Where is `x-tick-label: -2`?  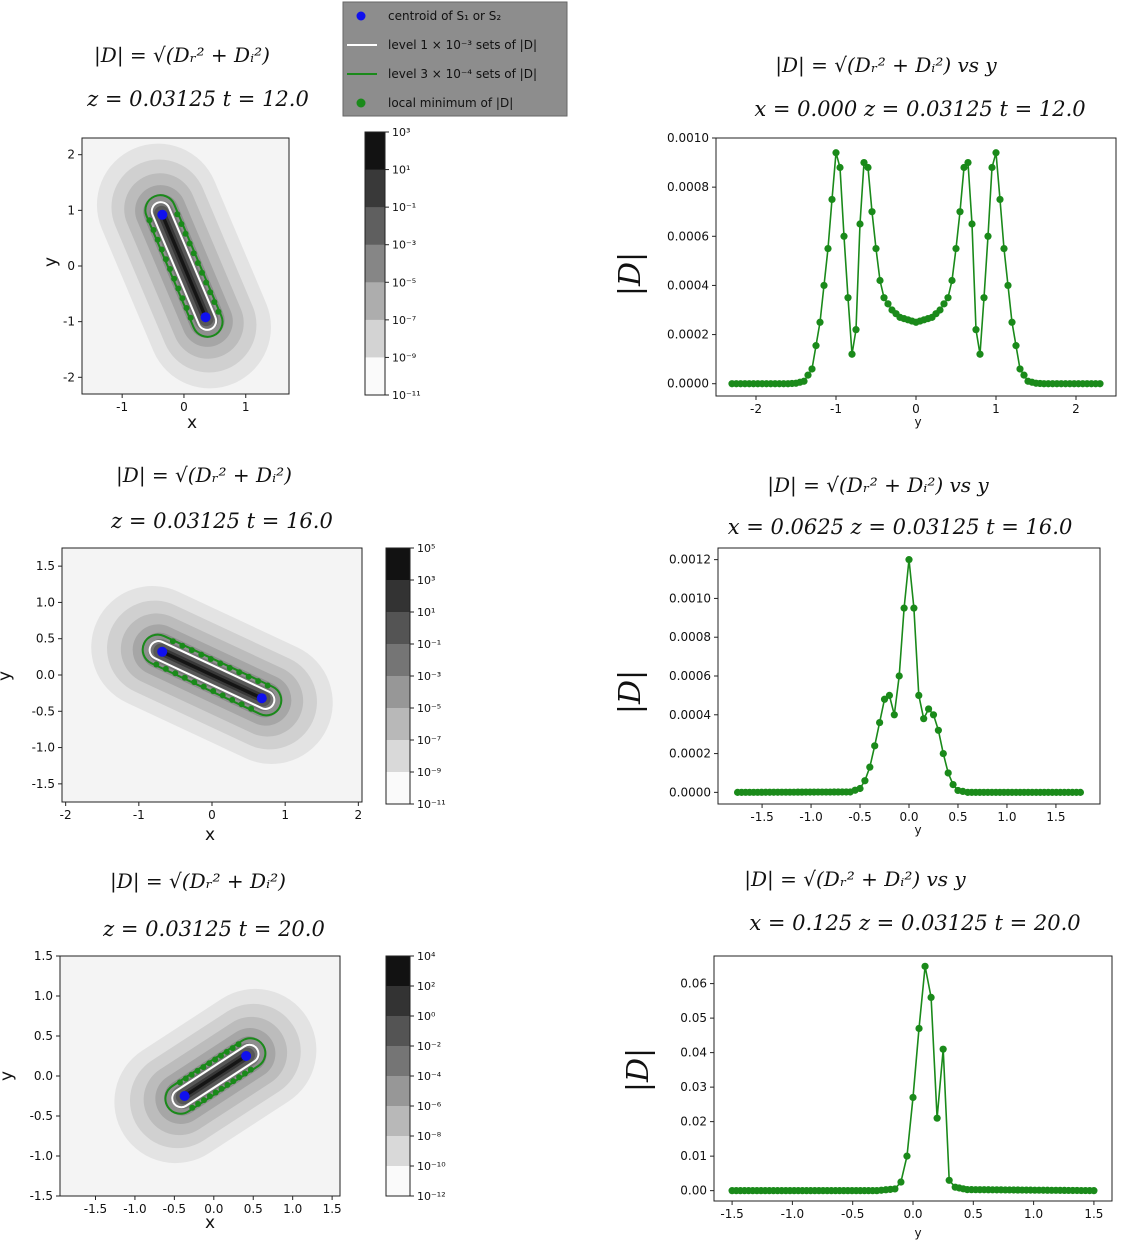 x-tick-label: -2 is located at coordinates (66, 815).